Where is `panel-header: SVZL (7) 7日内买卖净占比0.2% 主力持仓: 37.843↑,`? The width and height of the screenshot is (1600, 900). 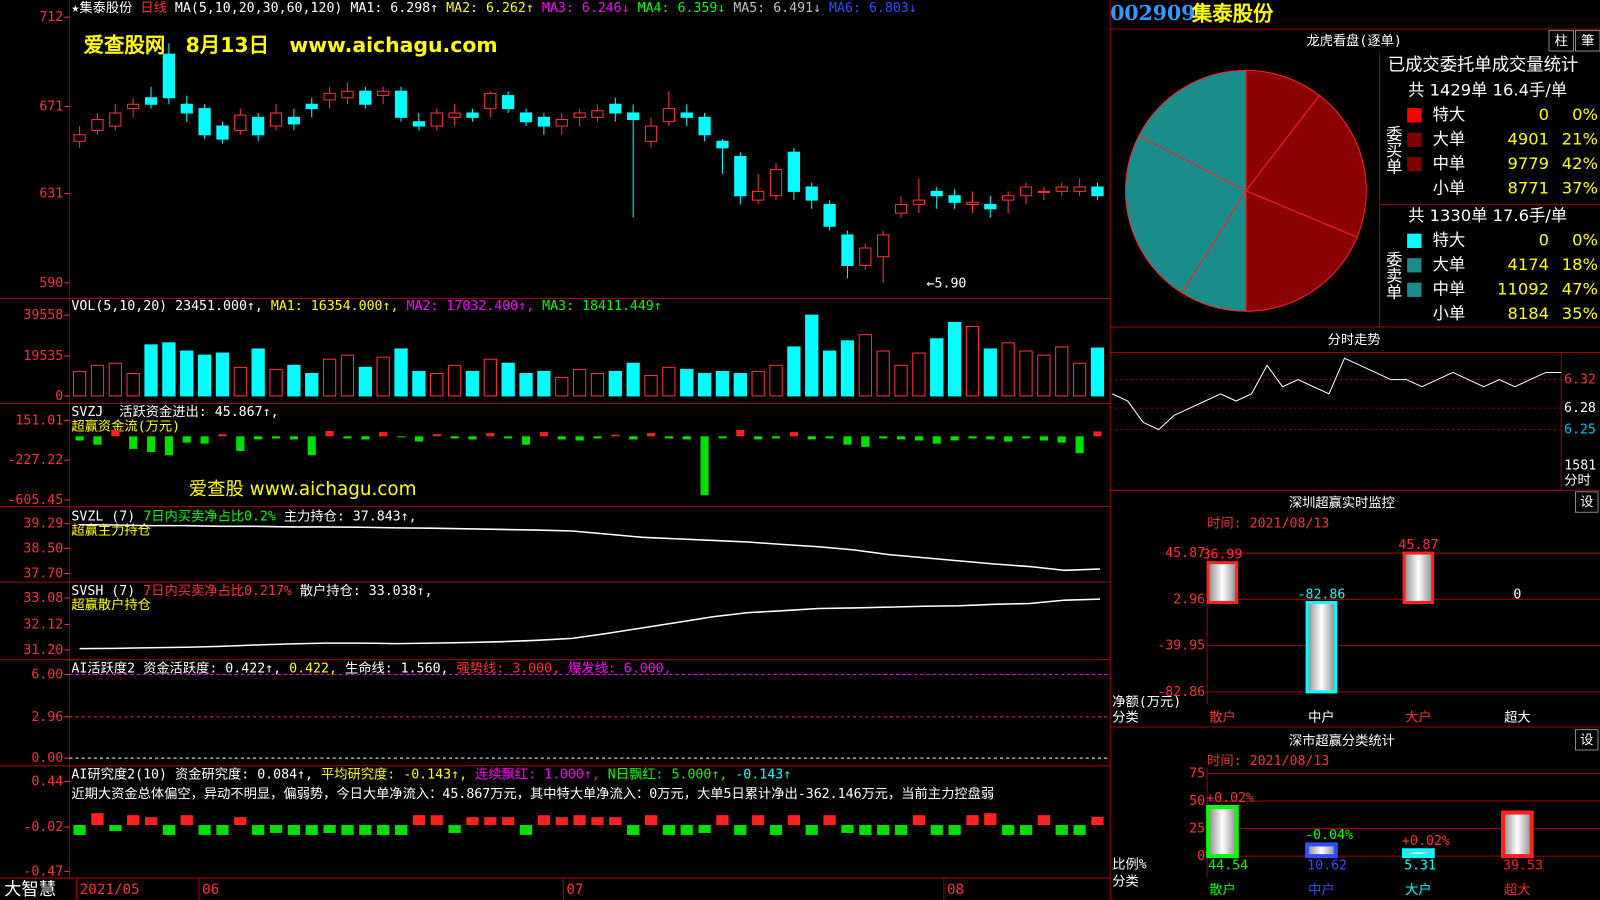 panel-header: SVZL (7) 7日内买卖净占比0.2% 主力持仓: 37.843↑, is located at coordinates (243, 516).